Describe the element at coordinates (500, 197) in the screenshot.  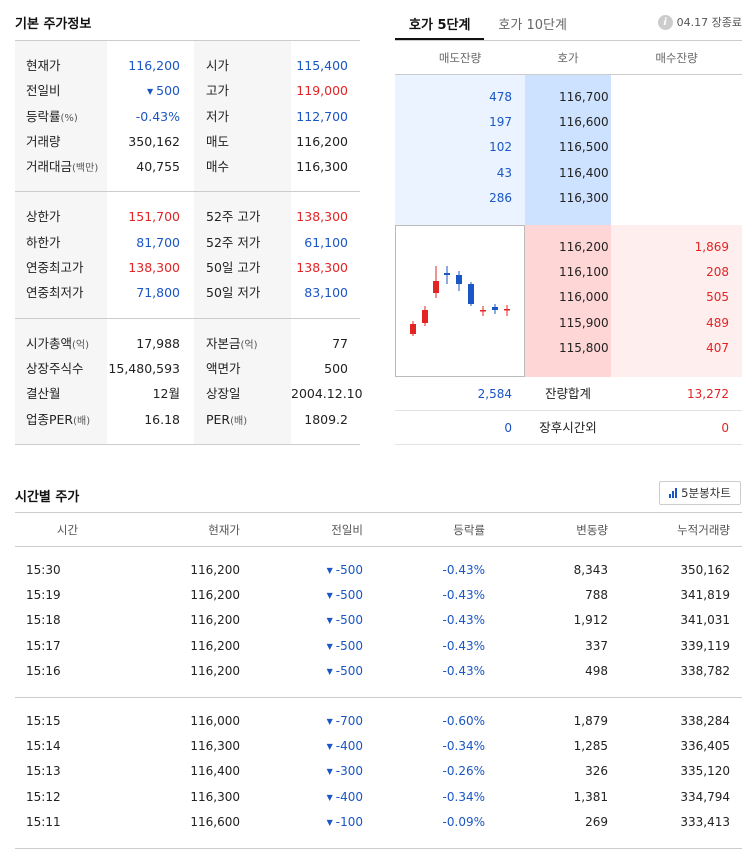
I see `ask-volume: 286` at that location.